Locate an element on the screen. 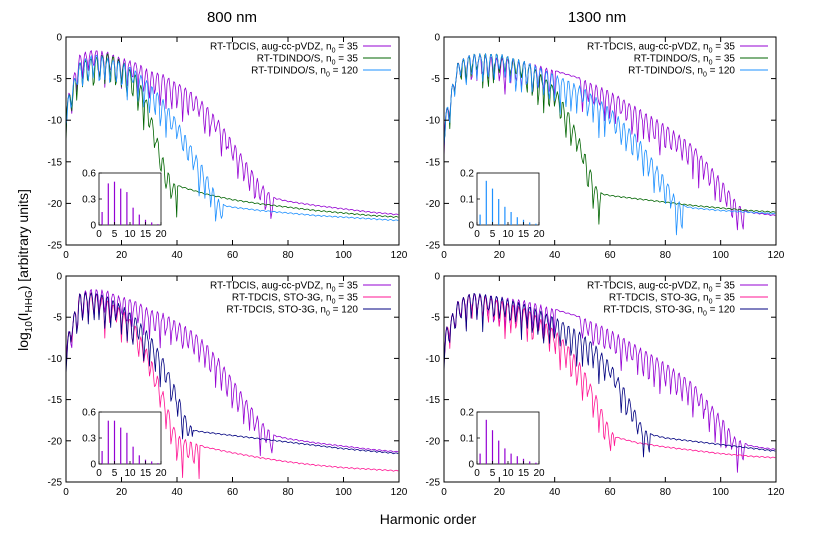 This screenshot has width=822, height=539. inset-y-tick-label: 0.2 is located at coordinates (467, 174).